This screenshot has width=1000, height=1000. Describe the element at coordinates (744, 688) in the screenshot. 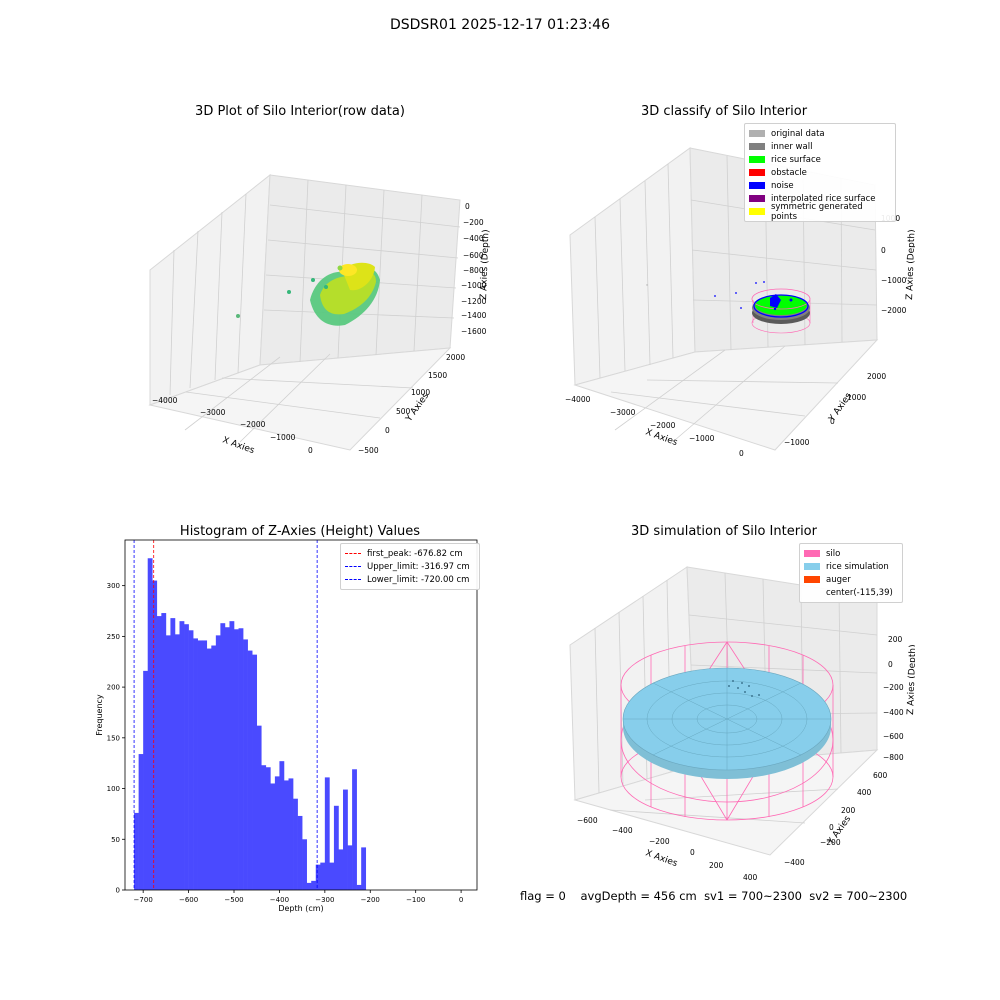

I see `auger-markers` at that location.